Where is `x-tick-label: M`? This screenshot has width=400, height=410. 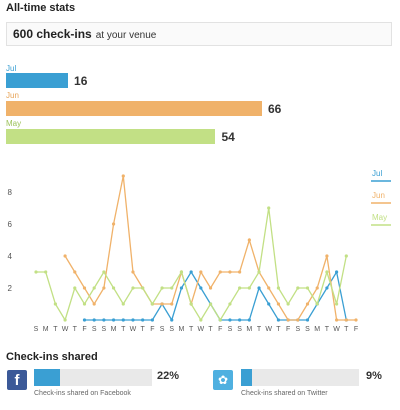
x-tick-label: M is located at coordinates (249, 329).